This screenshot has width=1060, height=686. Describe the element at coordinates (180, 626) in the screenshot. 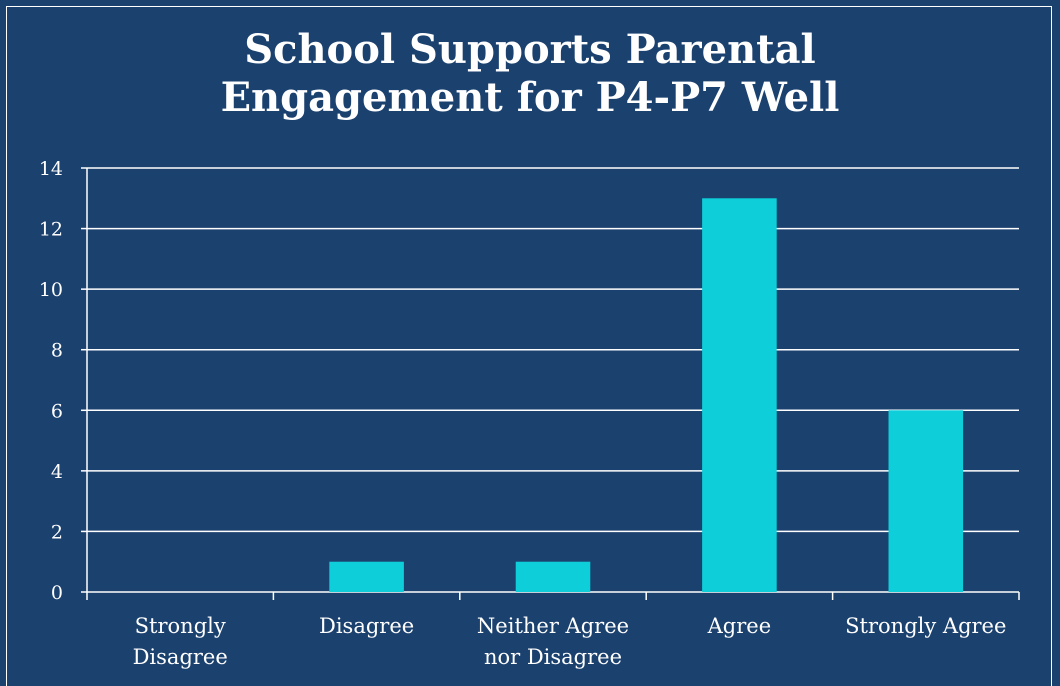

I see `x-category-label-0-line-0: Strongly` at that location.